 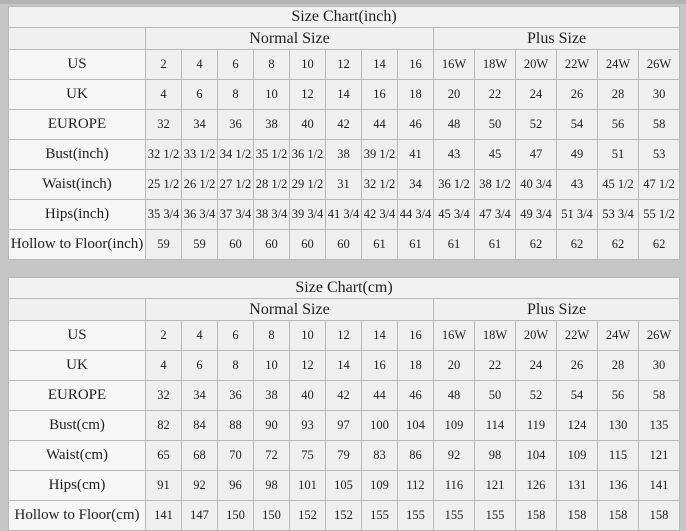 I want to click on size-value-cell: 28, so click(x=618, y=365).